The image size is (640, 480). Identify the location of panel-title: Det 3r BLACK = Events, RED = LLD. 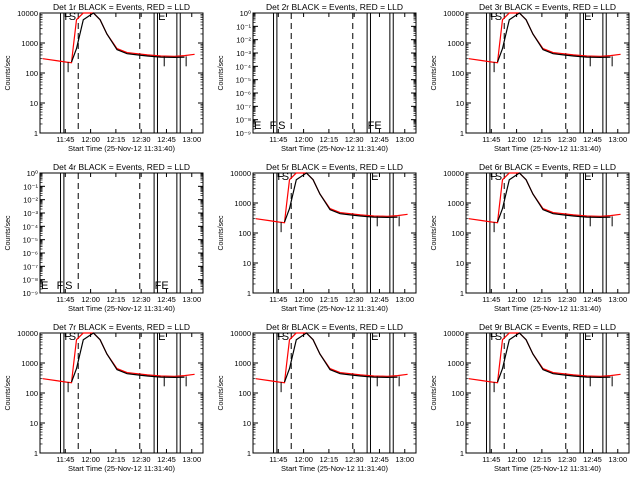
(547, 7).